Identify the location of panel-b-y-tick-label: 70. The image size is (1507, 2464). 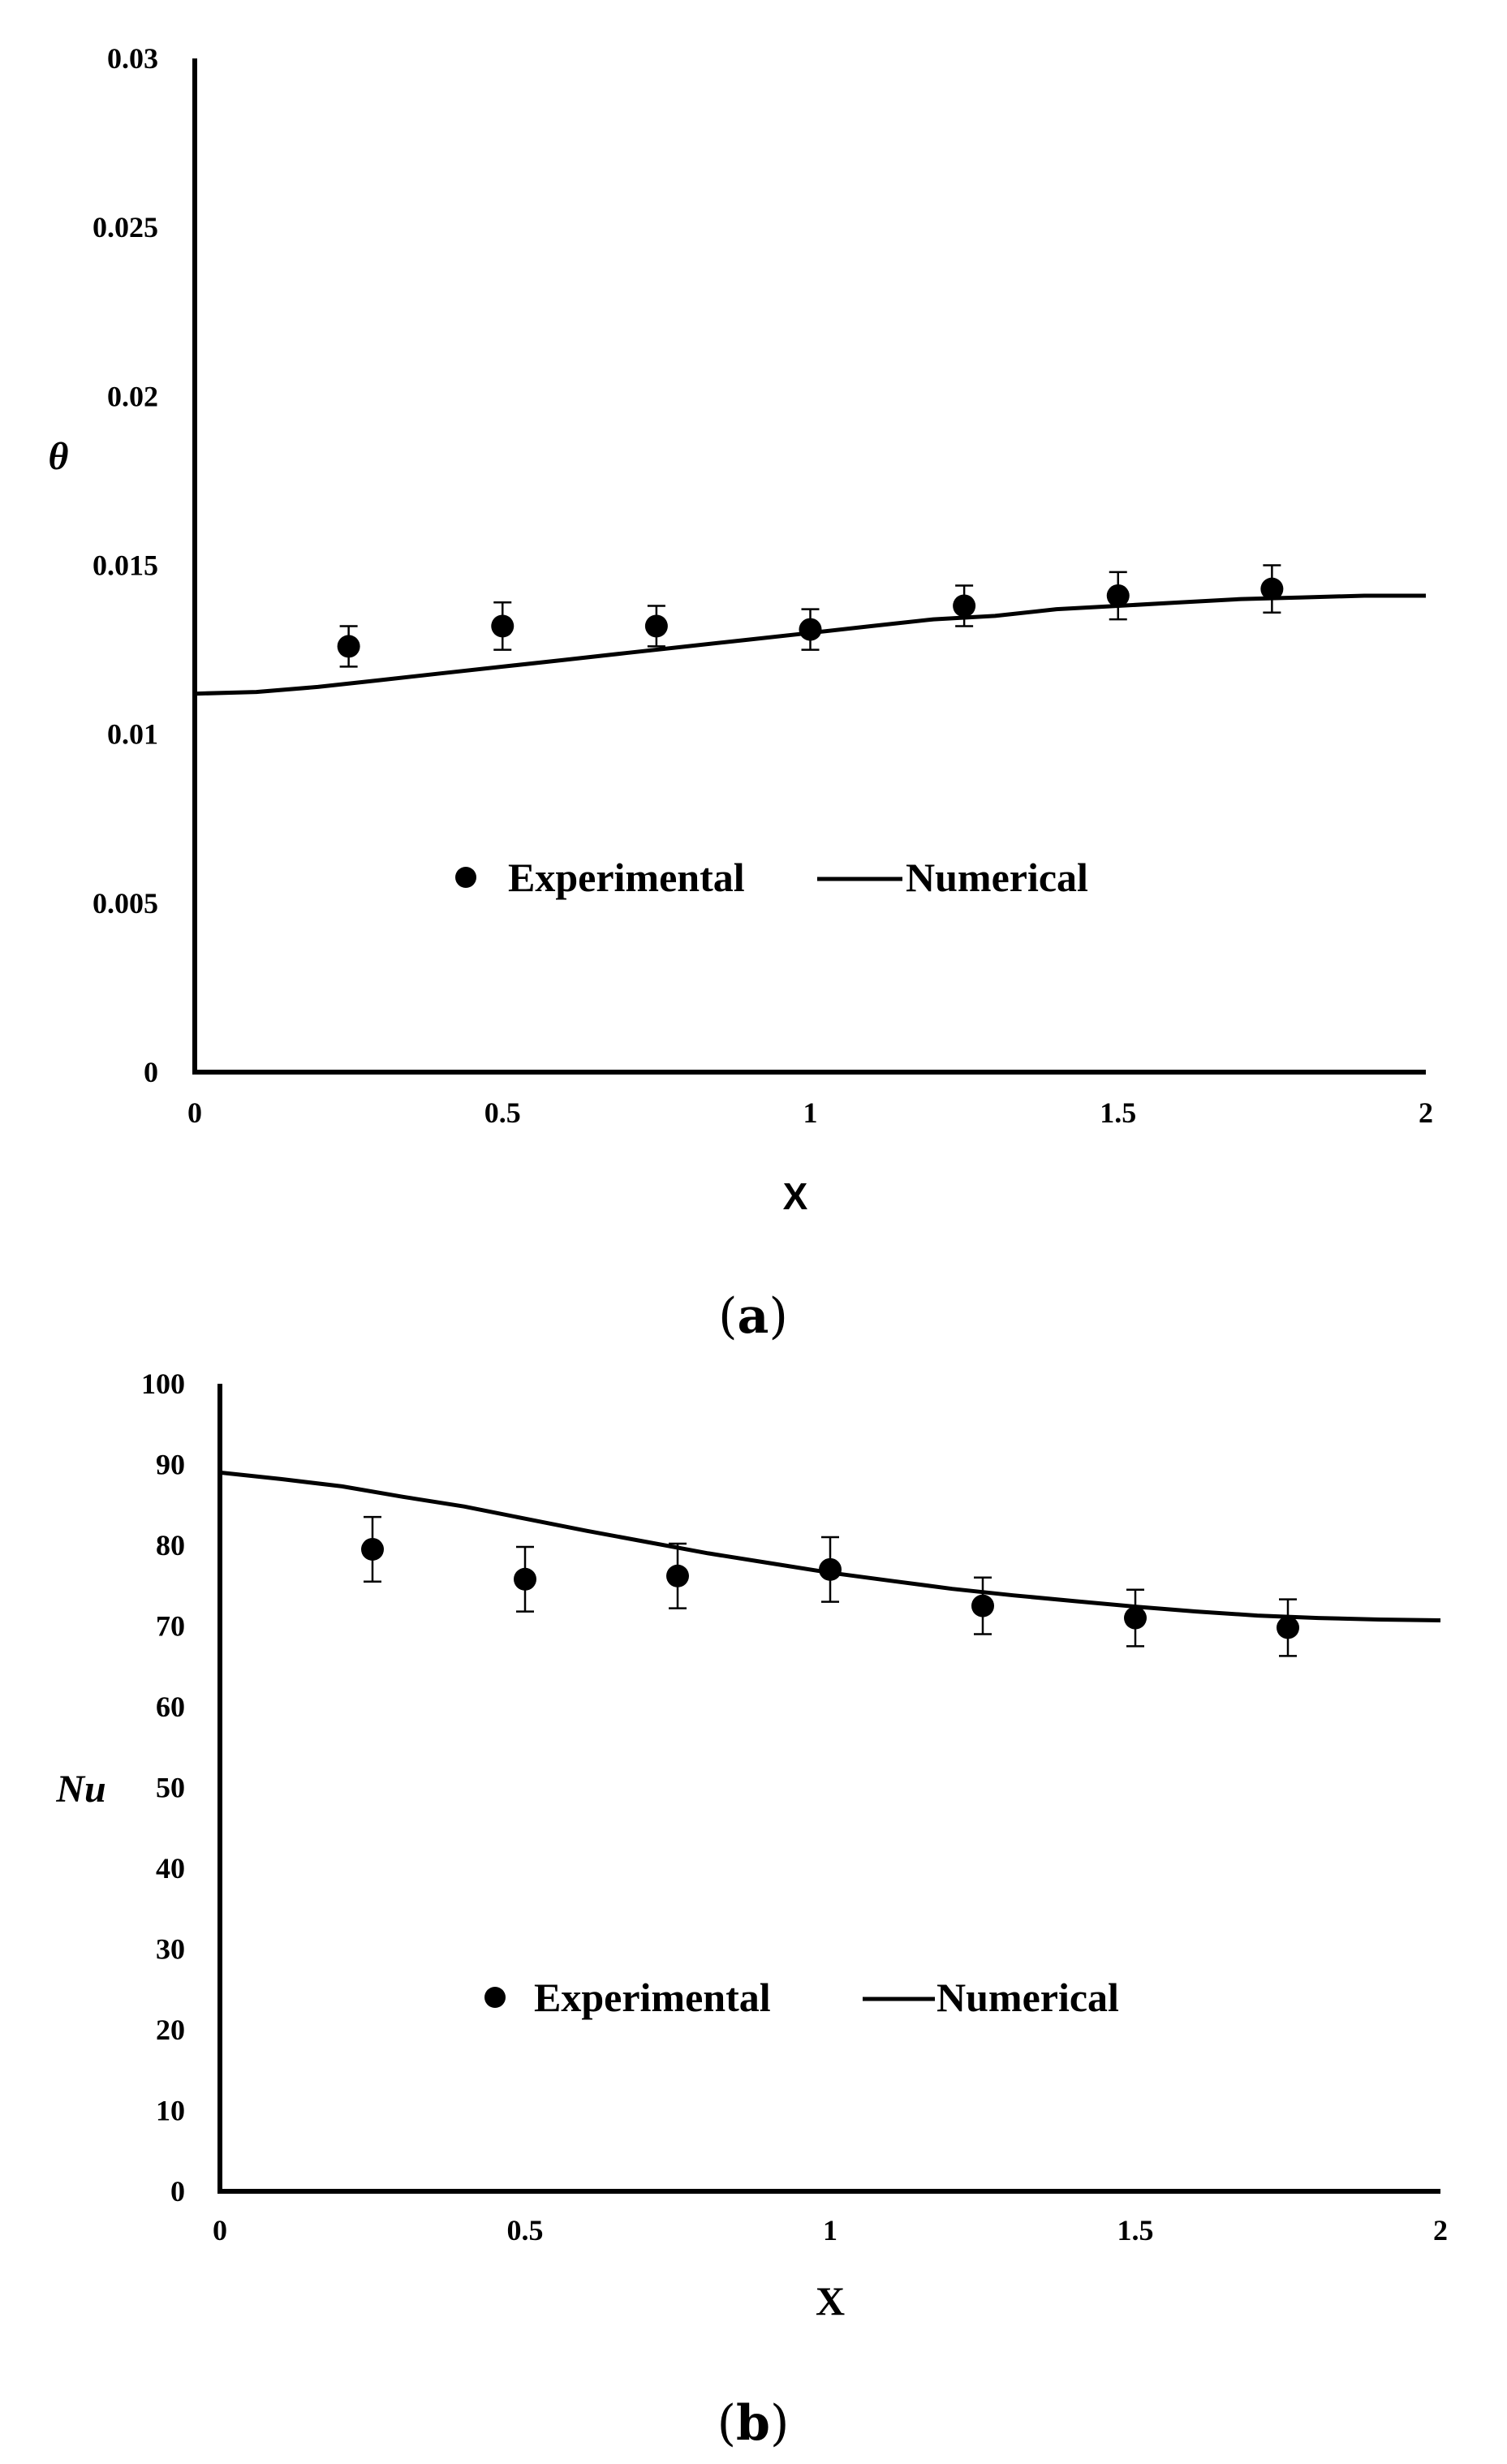
(170, 1627).